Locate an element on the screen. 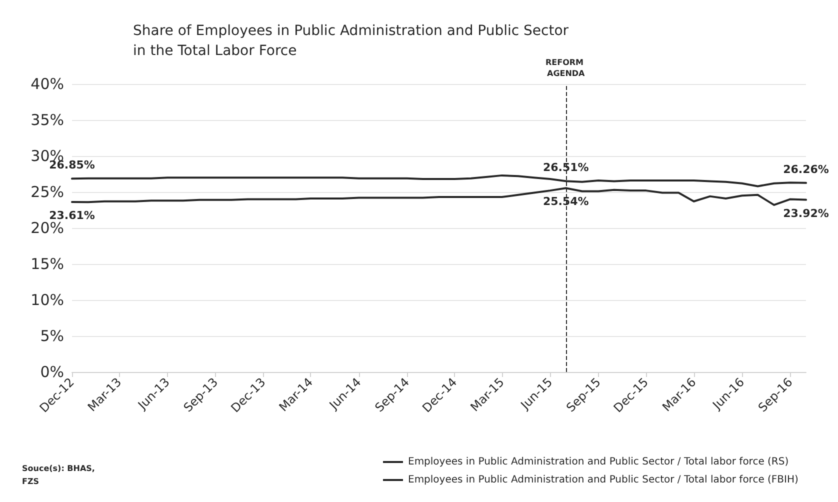 This screenshot has width=838, height=502. legend-label: Employees in Public Administration and Public Sector / Total labor force (RS) is located at coordinates (598, 462).